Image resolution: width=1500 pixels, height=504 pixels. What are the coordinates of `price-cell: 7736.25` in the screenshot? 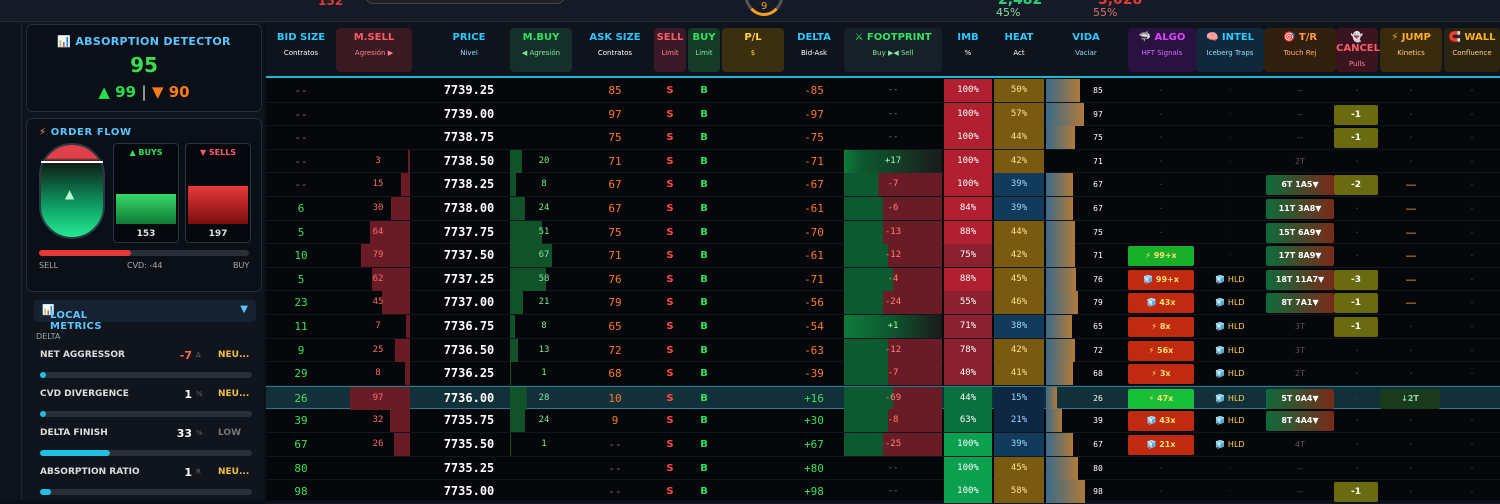 It's located at (469, 373).